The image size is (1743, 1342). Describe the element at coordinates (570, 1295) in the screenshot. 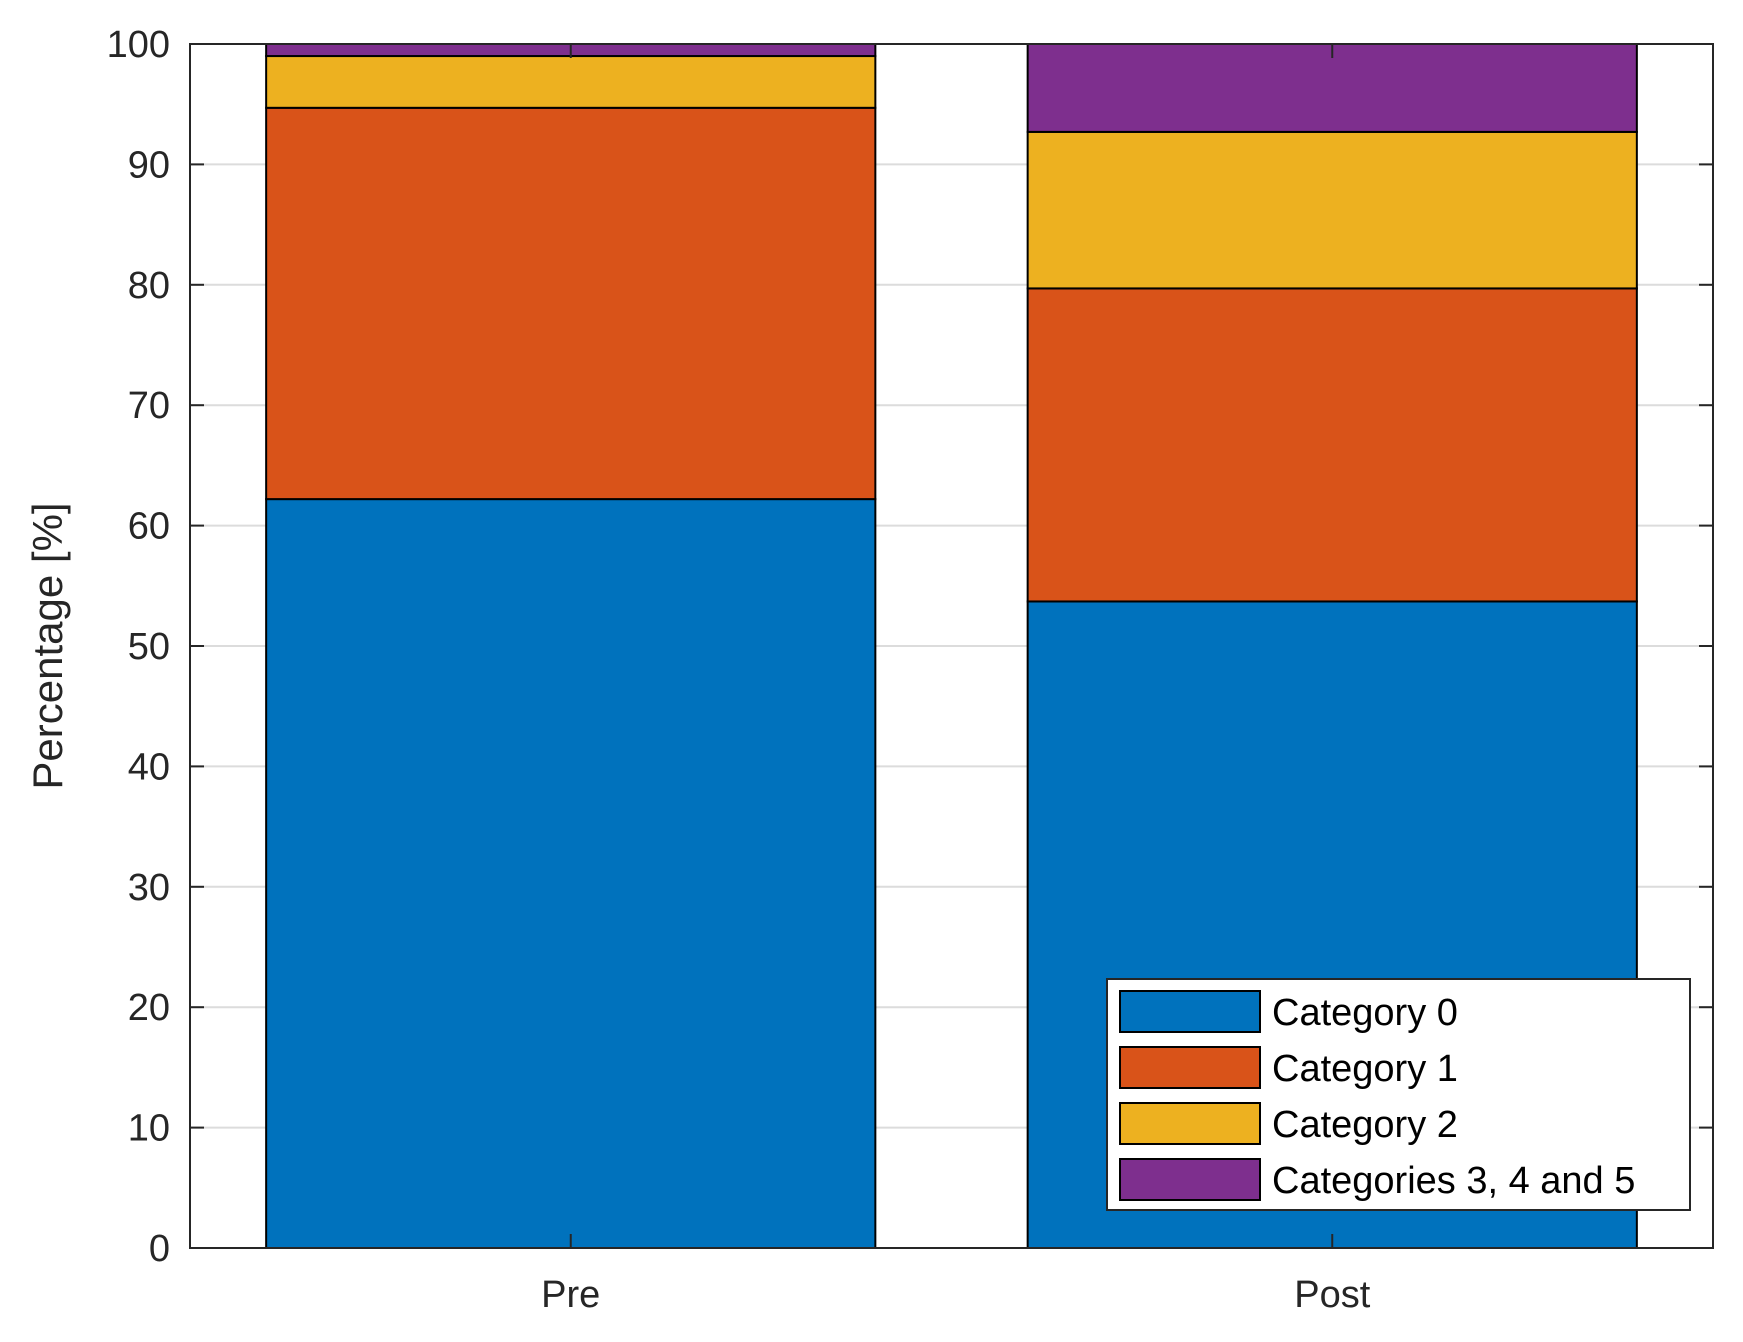

I see `x-tick-label-pre: Pre` at that location.